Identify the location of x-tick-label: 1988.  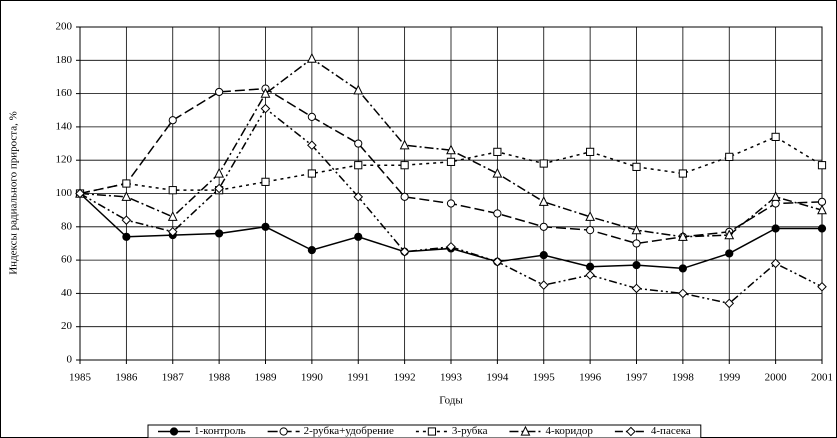
(219, 378).